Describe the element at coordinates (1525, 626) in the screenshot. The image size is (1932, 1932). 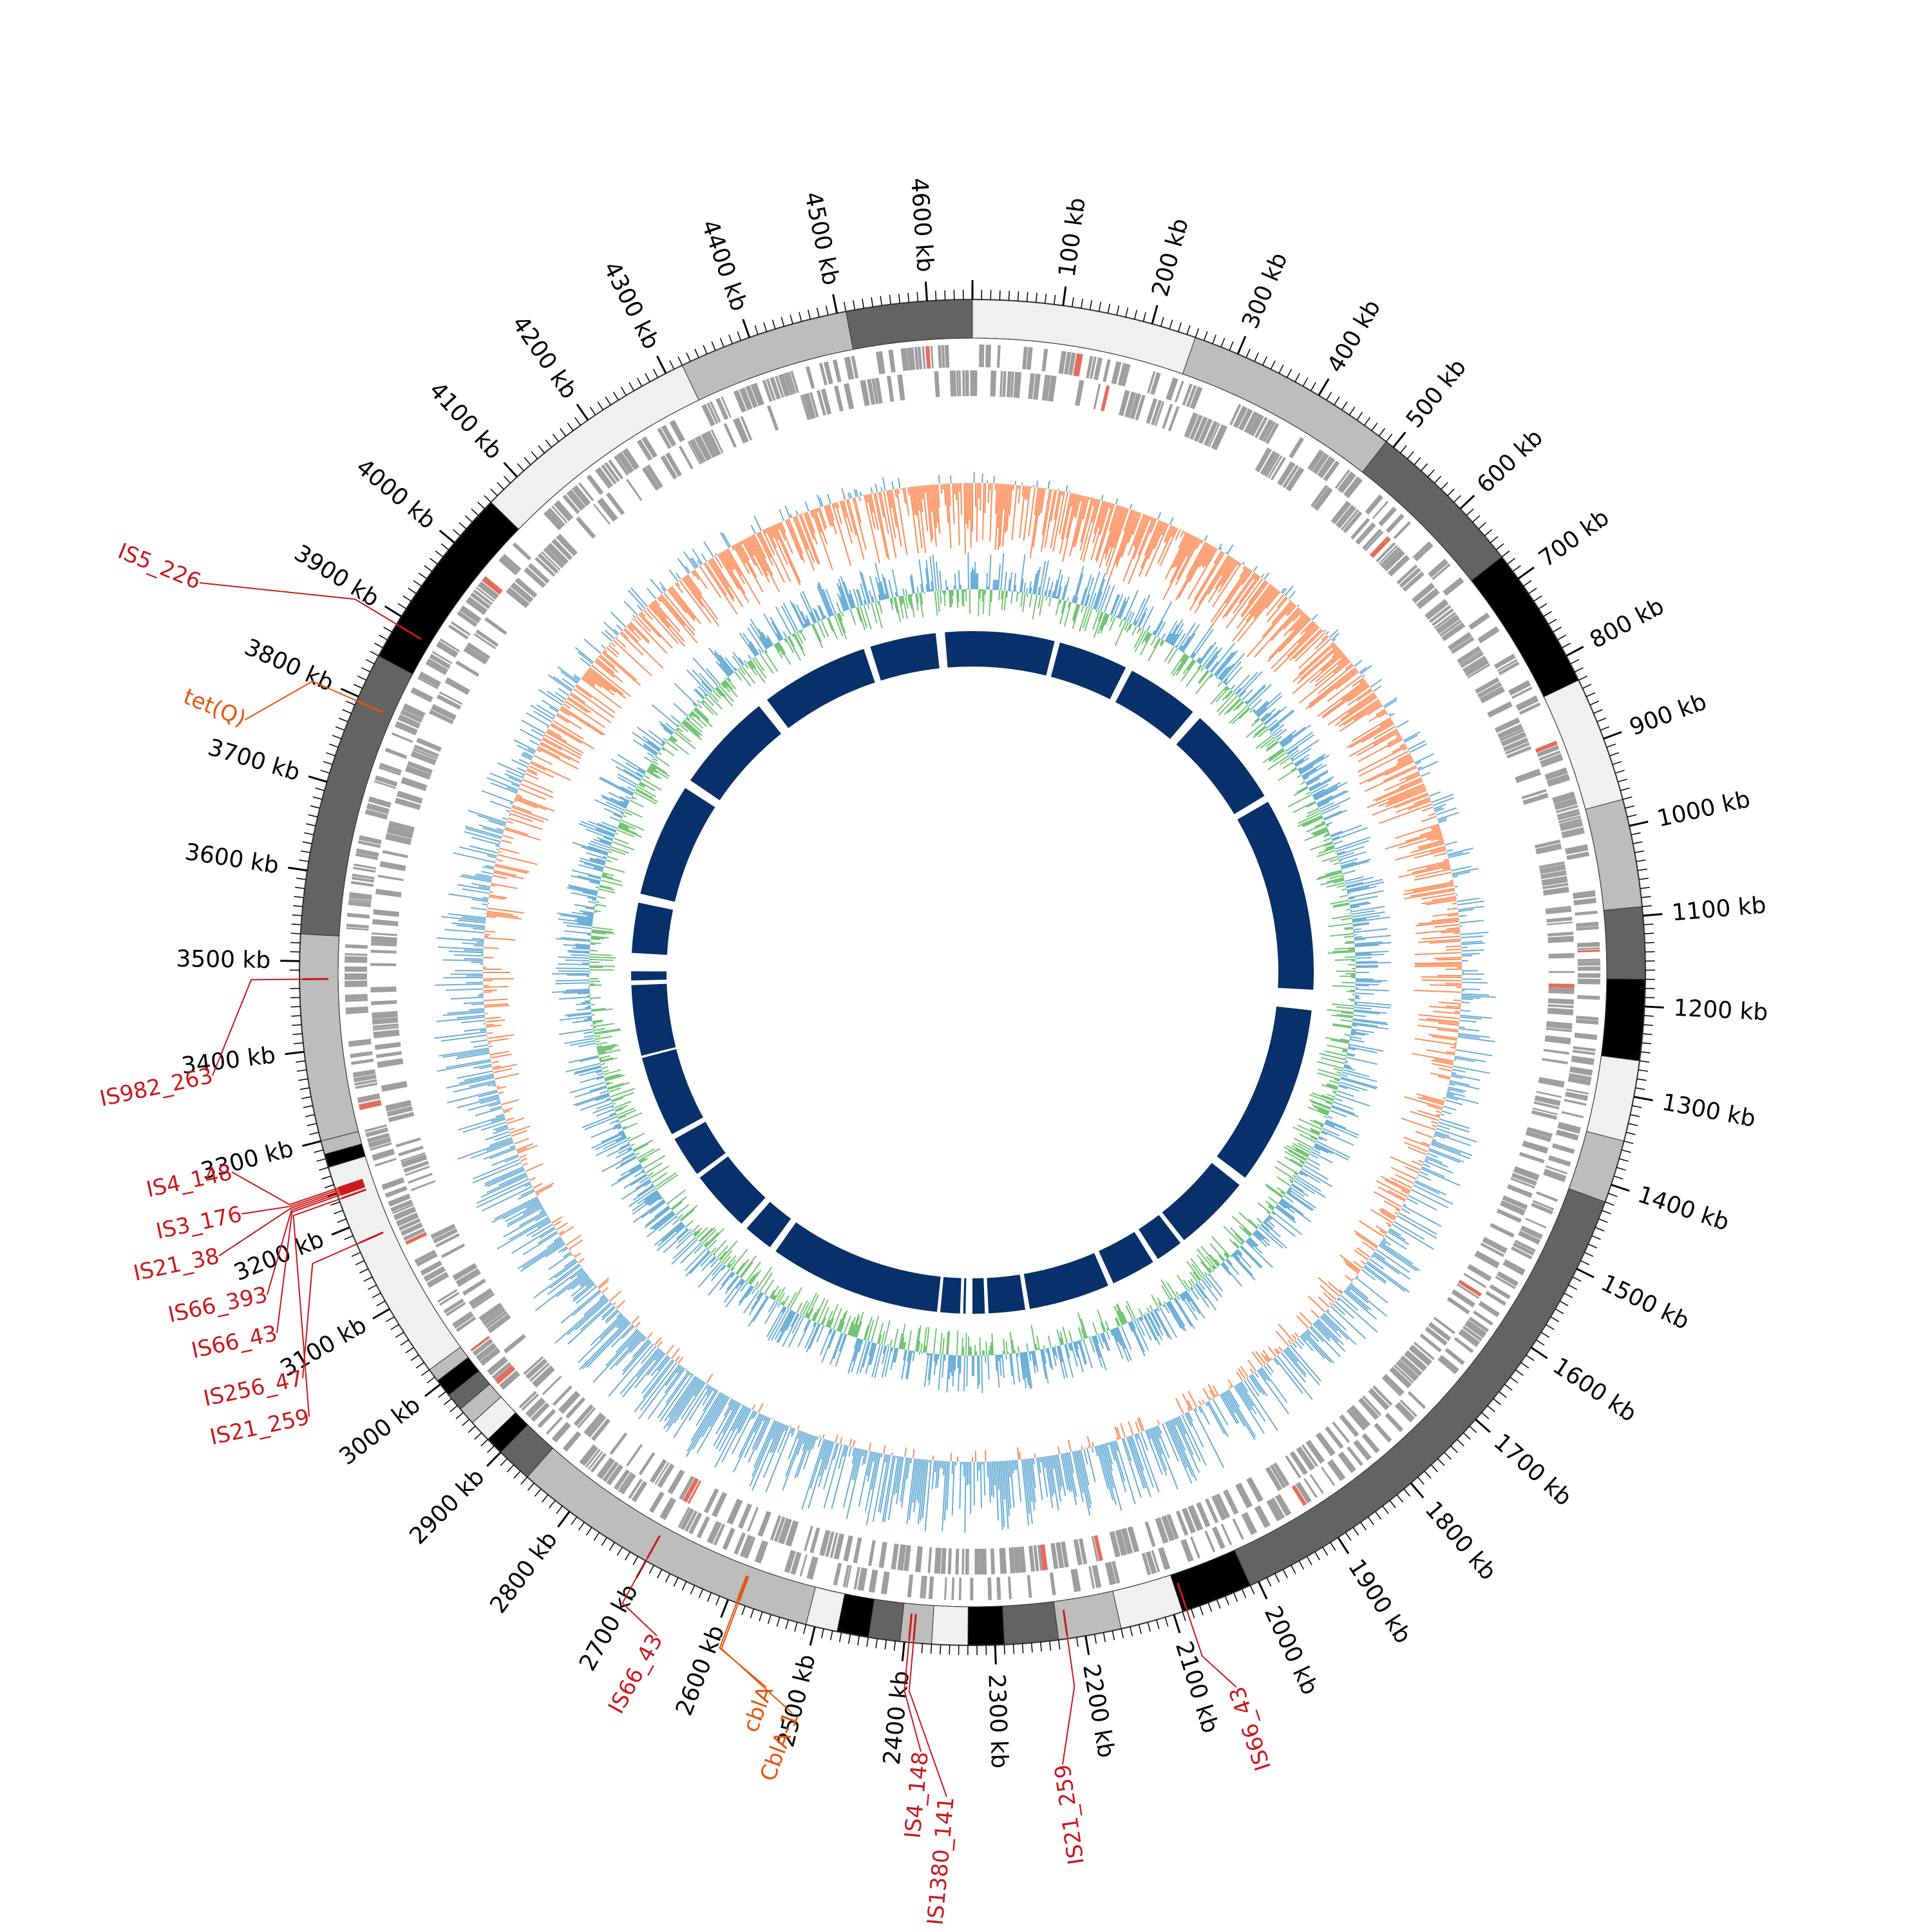
I see `contig-segment` at that location.